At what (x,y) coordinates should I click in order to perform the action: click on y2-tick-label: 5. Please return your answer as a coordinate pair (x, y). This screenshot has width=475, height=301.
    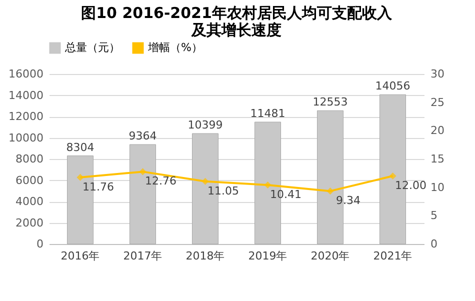
    Looking at the image, I should click on (434, 215).